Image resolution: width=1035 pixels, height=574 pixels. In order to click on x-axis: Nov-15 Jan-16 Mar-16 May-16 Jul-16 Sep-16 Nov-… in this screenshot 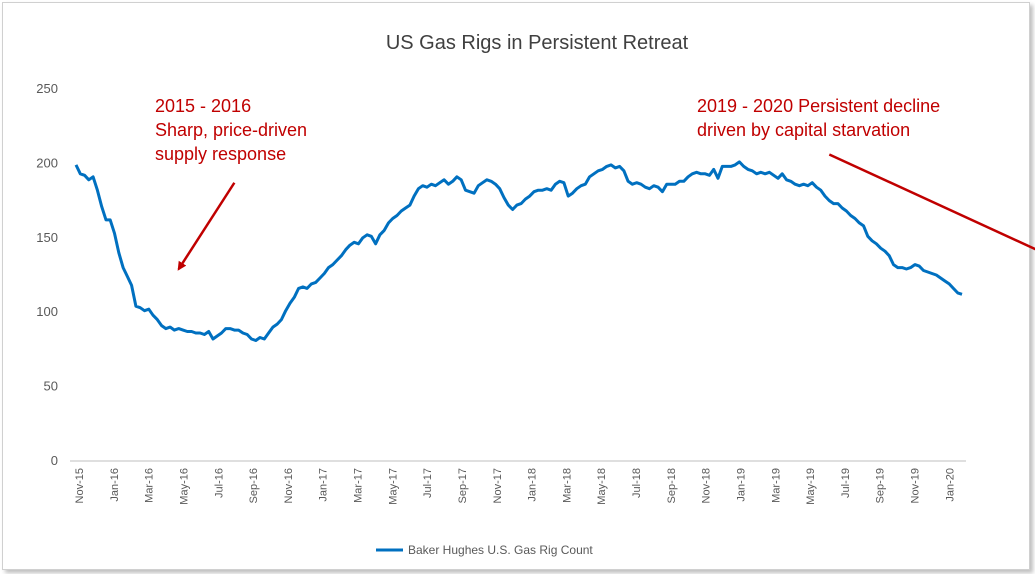, I will do `click(515, 486)`.